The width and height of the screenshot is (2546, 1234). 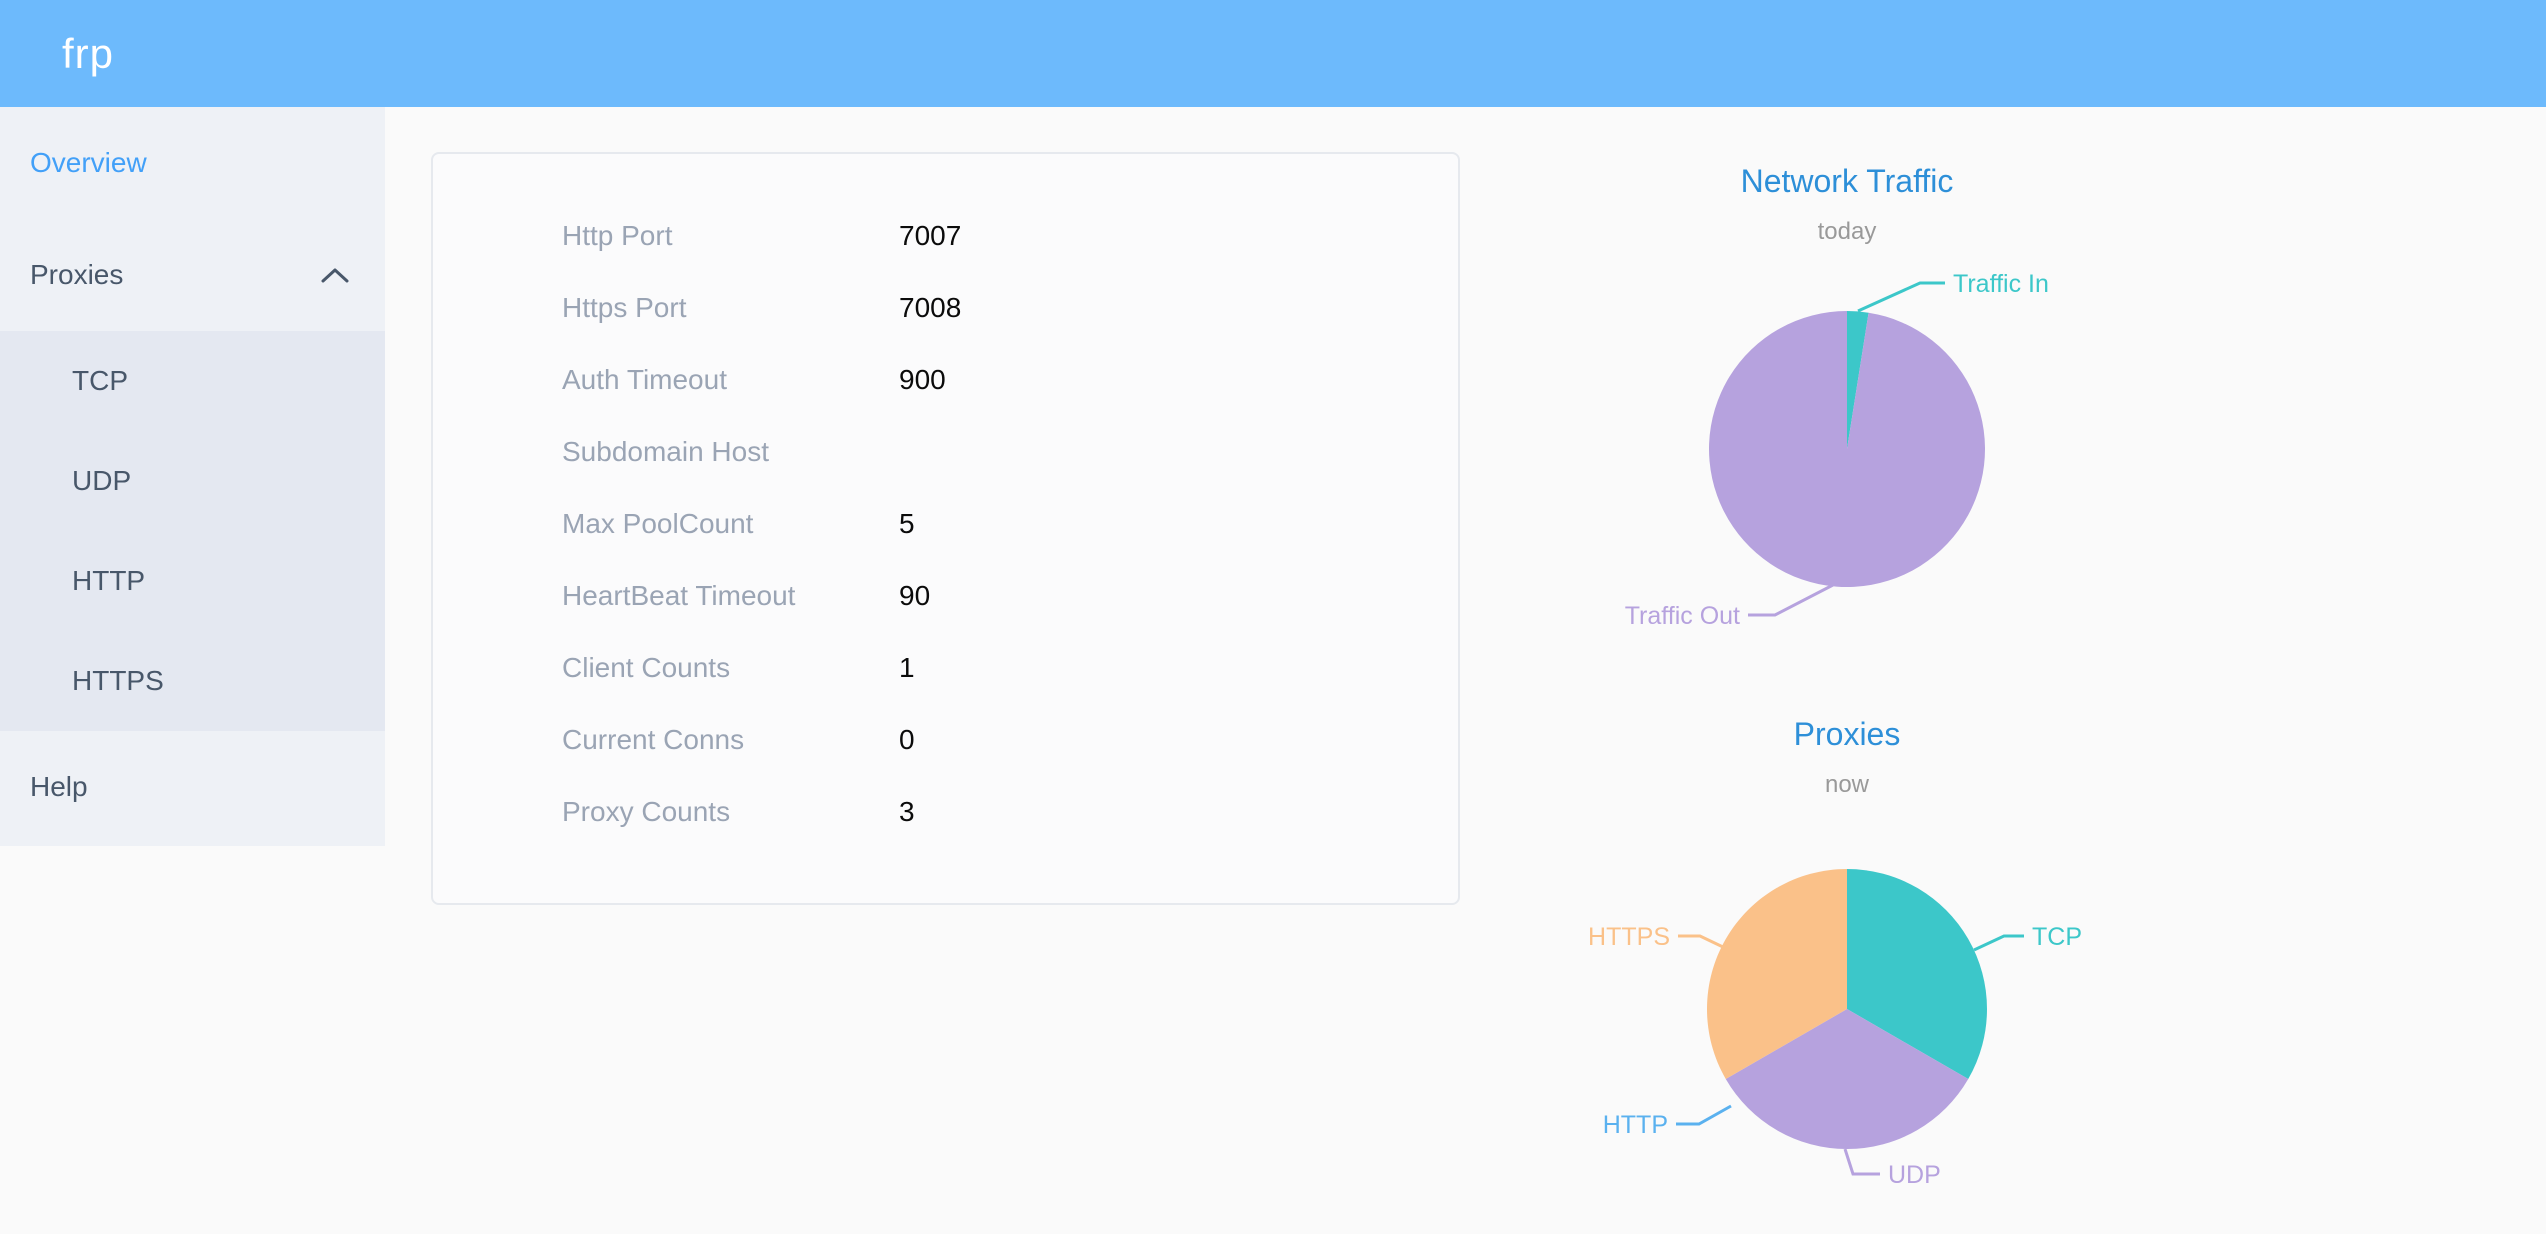 I want to click on info-row-https-port: Https Port 7008, so click(x=1010, y=308).